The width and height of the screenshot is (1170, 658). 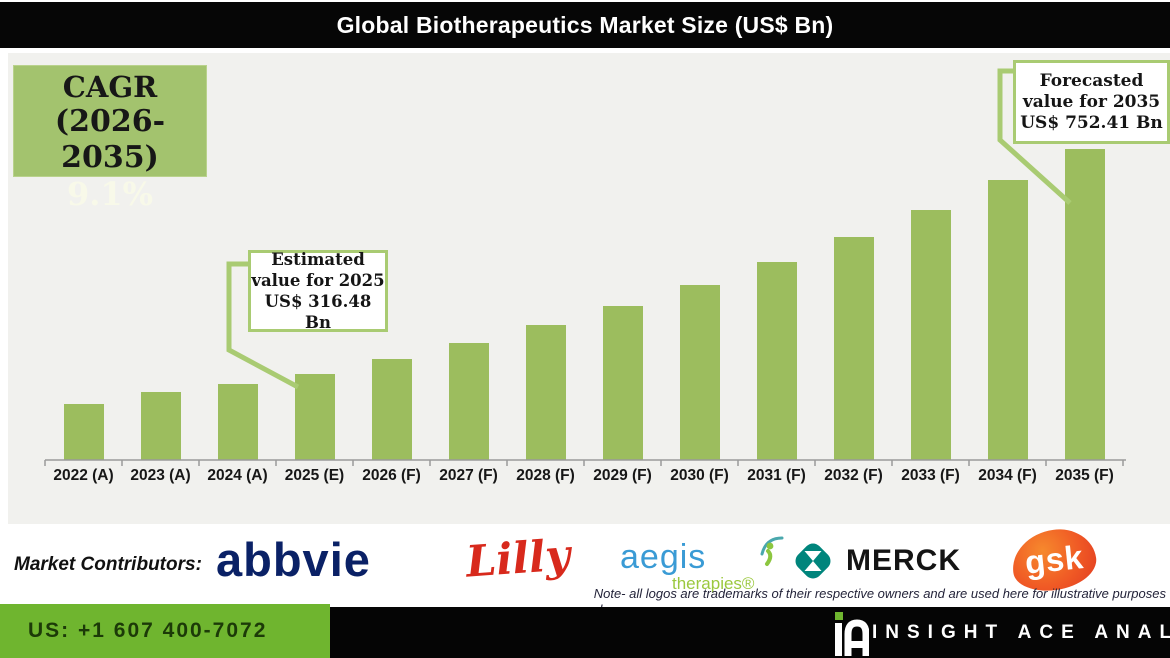 What do you see at coordinates (776, 361) in the screenshot?
I see `bar-2031` at bounding box center [776, 361].